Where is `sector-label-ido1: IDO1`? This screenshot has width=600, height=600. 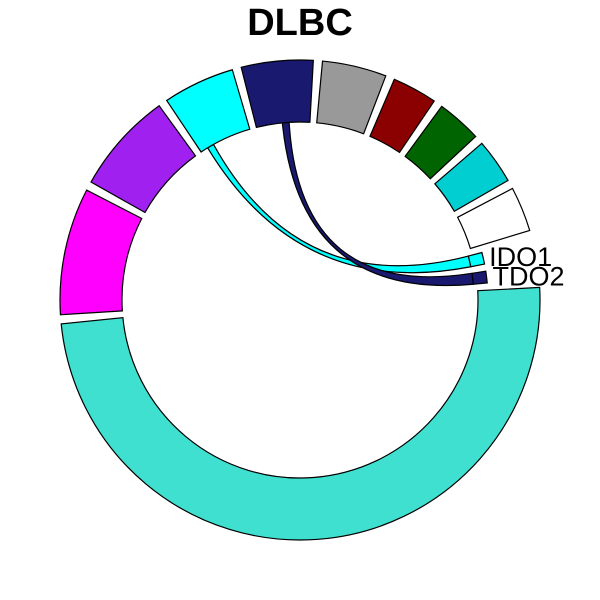 sector-label-ido1: IDO1 is located at coordinates (520, 257).